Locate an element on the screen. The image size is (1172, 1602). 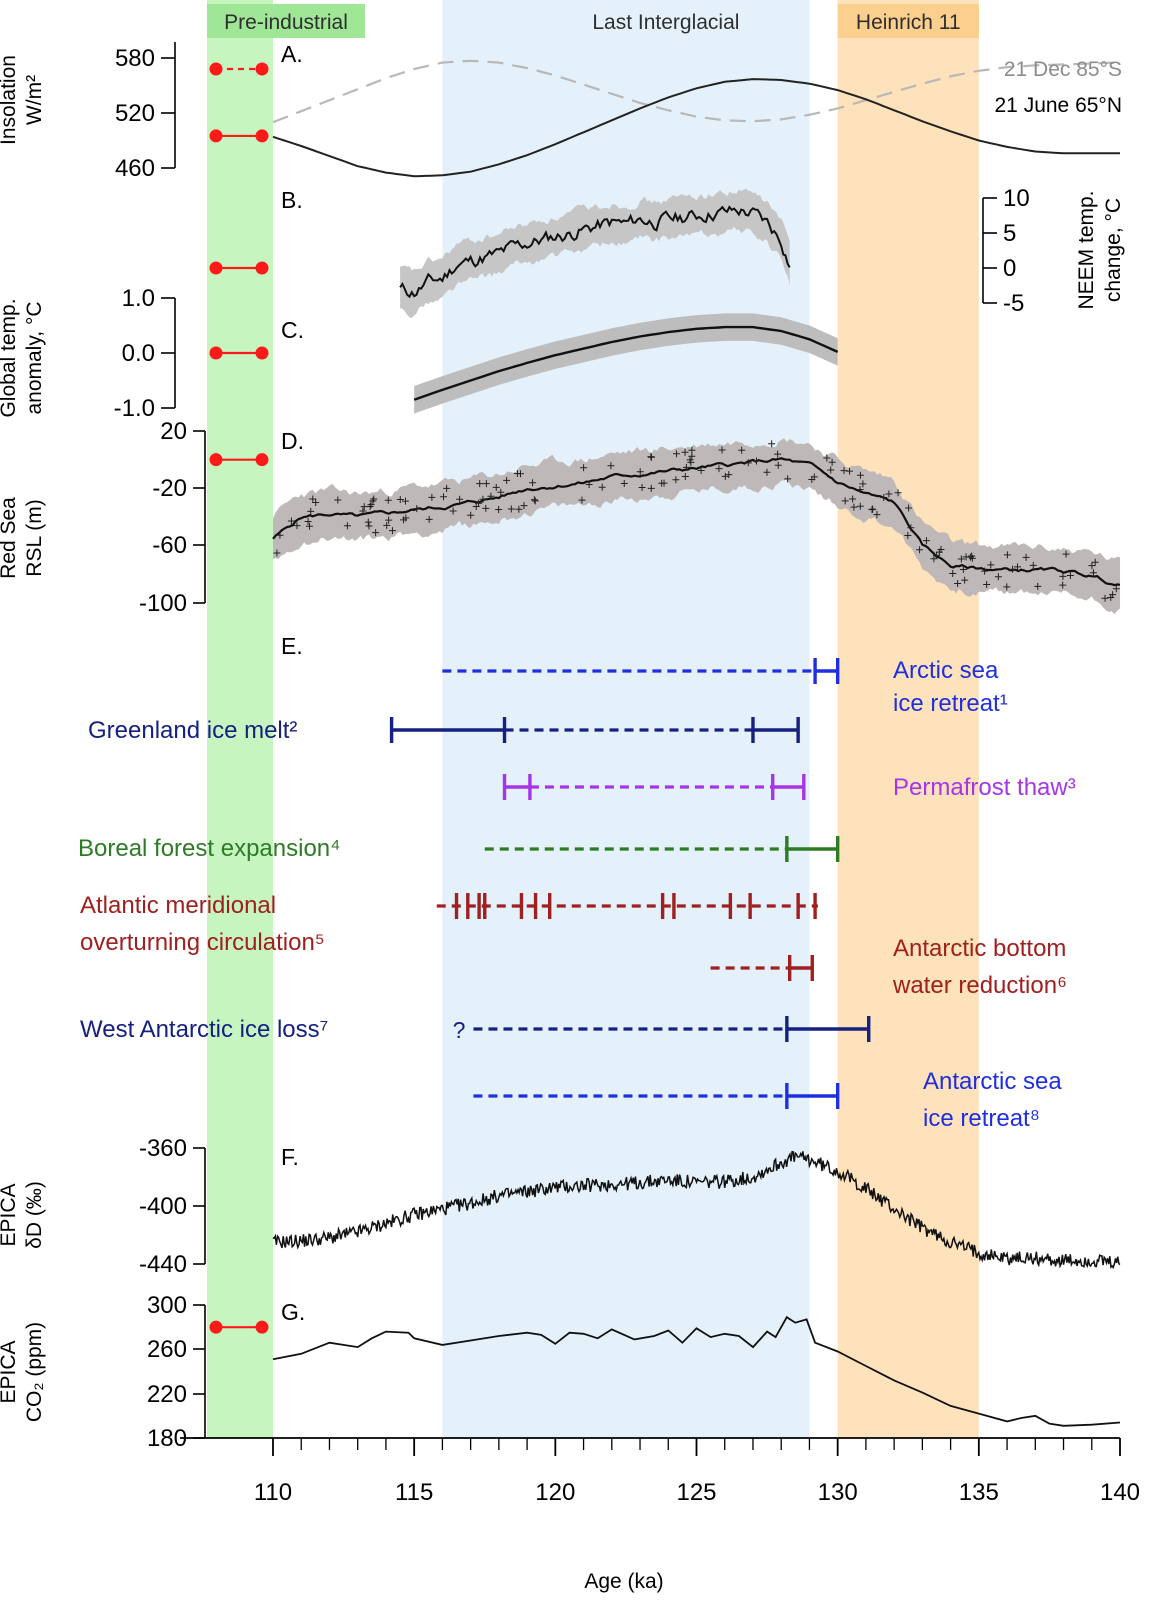
panel-f-epica-dd: -360 -400 -440 EPICA δD (‰) F. is located at coordinates (560, 1206).